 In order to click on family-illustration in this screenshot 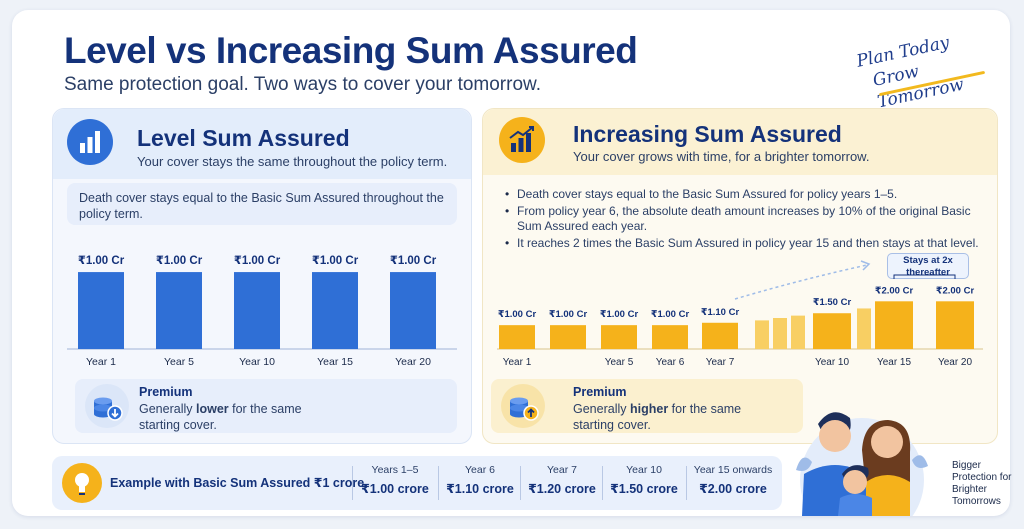, I will do `click(862, 464)`.